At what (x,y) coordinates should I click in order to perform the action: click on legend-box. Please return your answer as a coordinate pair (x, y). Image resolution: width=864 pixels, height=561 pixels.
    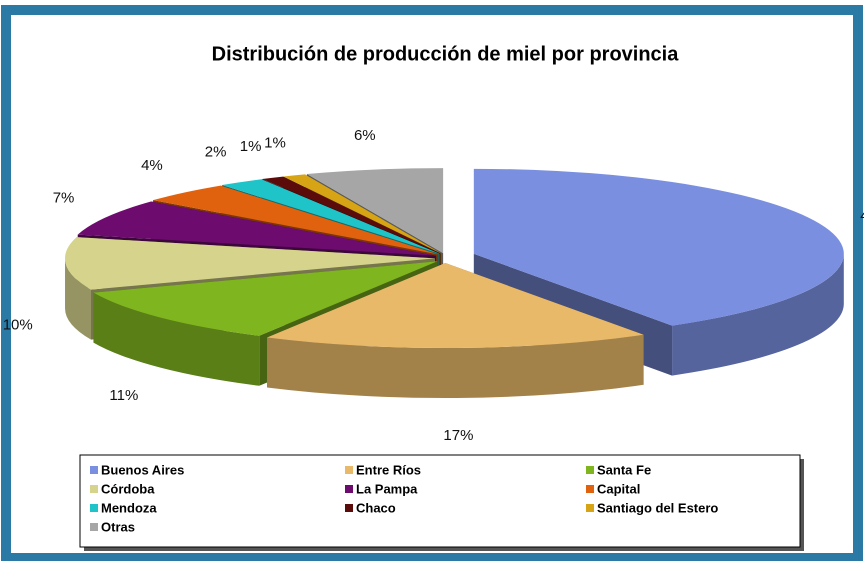
    Looking at the image, I should click on (440, 501).